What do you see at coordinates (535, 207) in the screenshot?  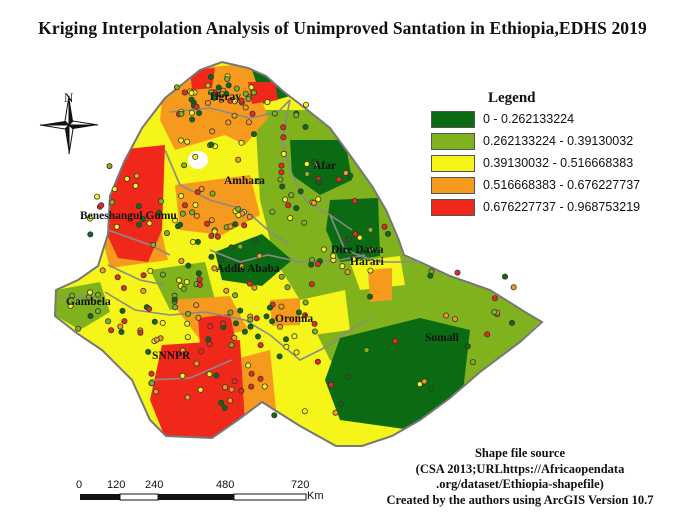 I see `legend-item: 0.676227737 - 0.968753219` at bounding box center [535, 207].